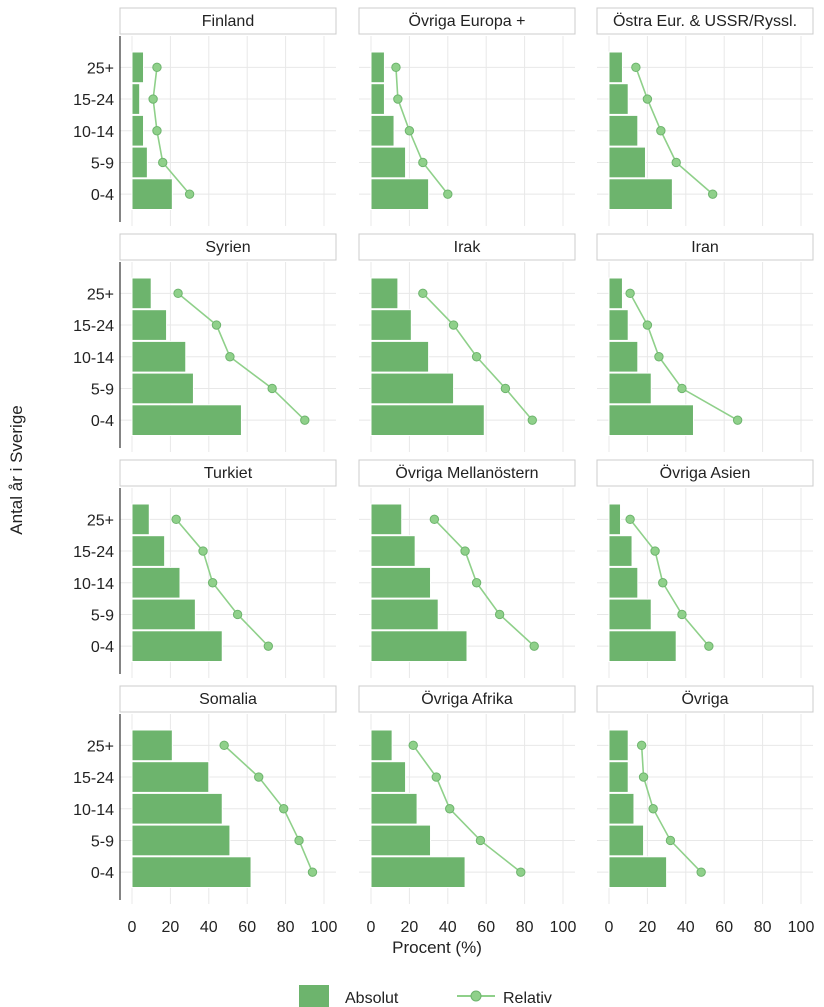  I want to click on facet-title: Irak, so click(468, 247).